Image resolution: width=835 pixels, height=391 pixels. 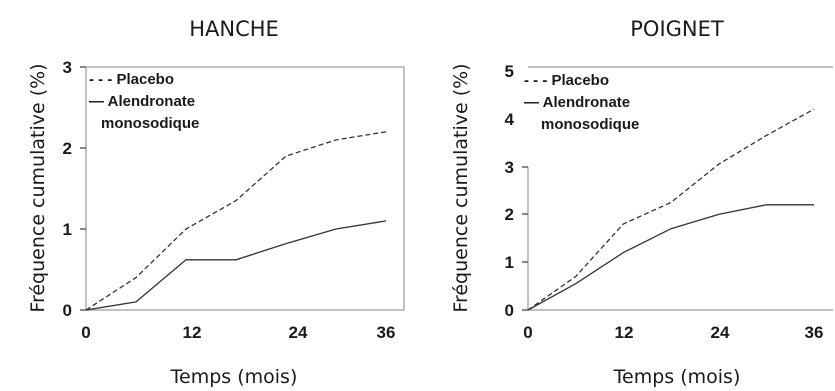 I want to click on chart-title: HANCHE, so click(x=234, y=29).